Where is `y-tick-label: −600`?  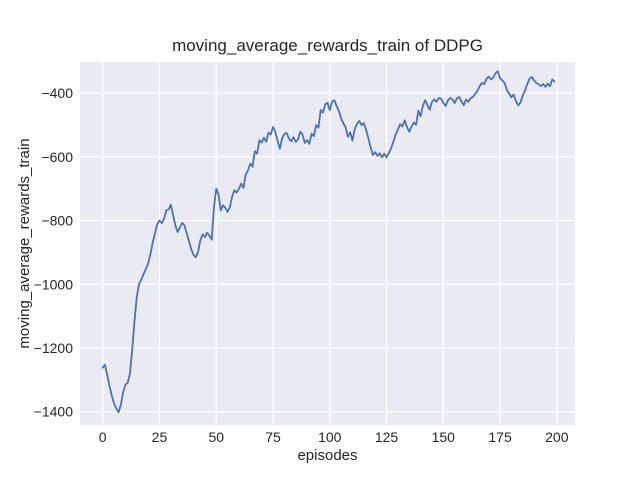 y-tick-label: −600 is located at coordinates (57, 157).